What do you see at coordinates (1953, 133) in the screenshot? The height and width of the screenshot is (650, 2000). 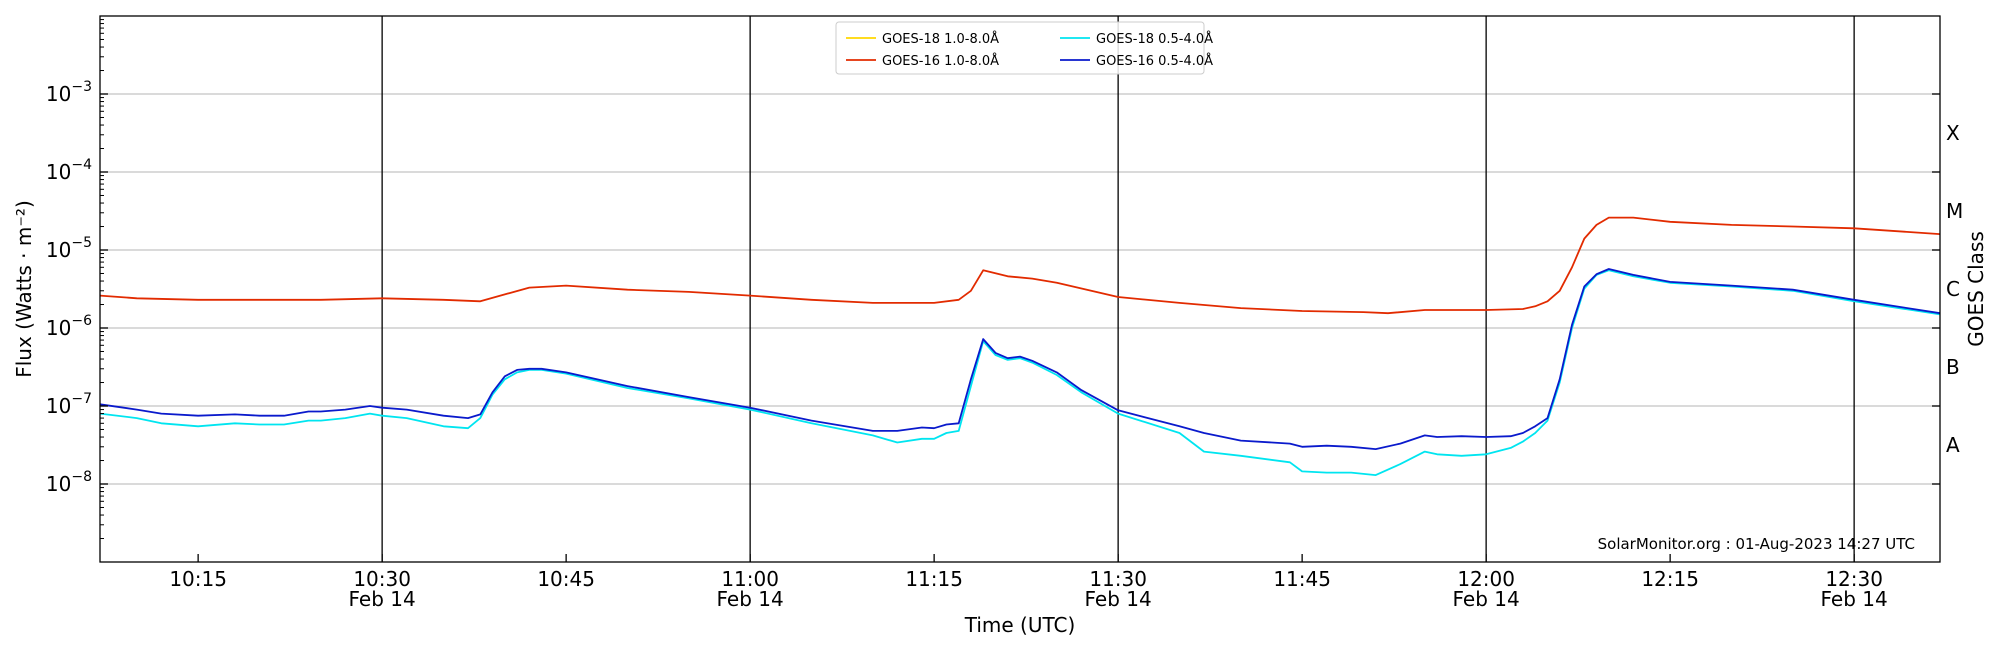 I see `goes-class-X: X` at bounding box center [1953, 133].